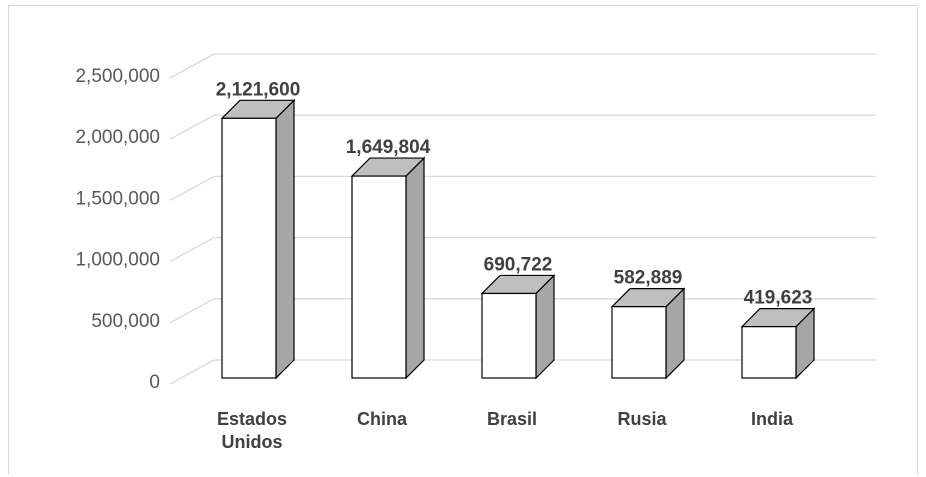 Image resolution: width=926 pixels, height=477 pixels. What do you see at coordinates (518, 264) in the screenshot?
I see `data-label: 690,722` at bounding box center [518, 264].